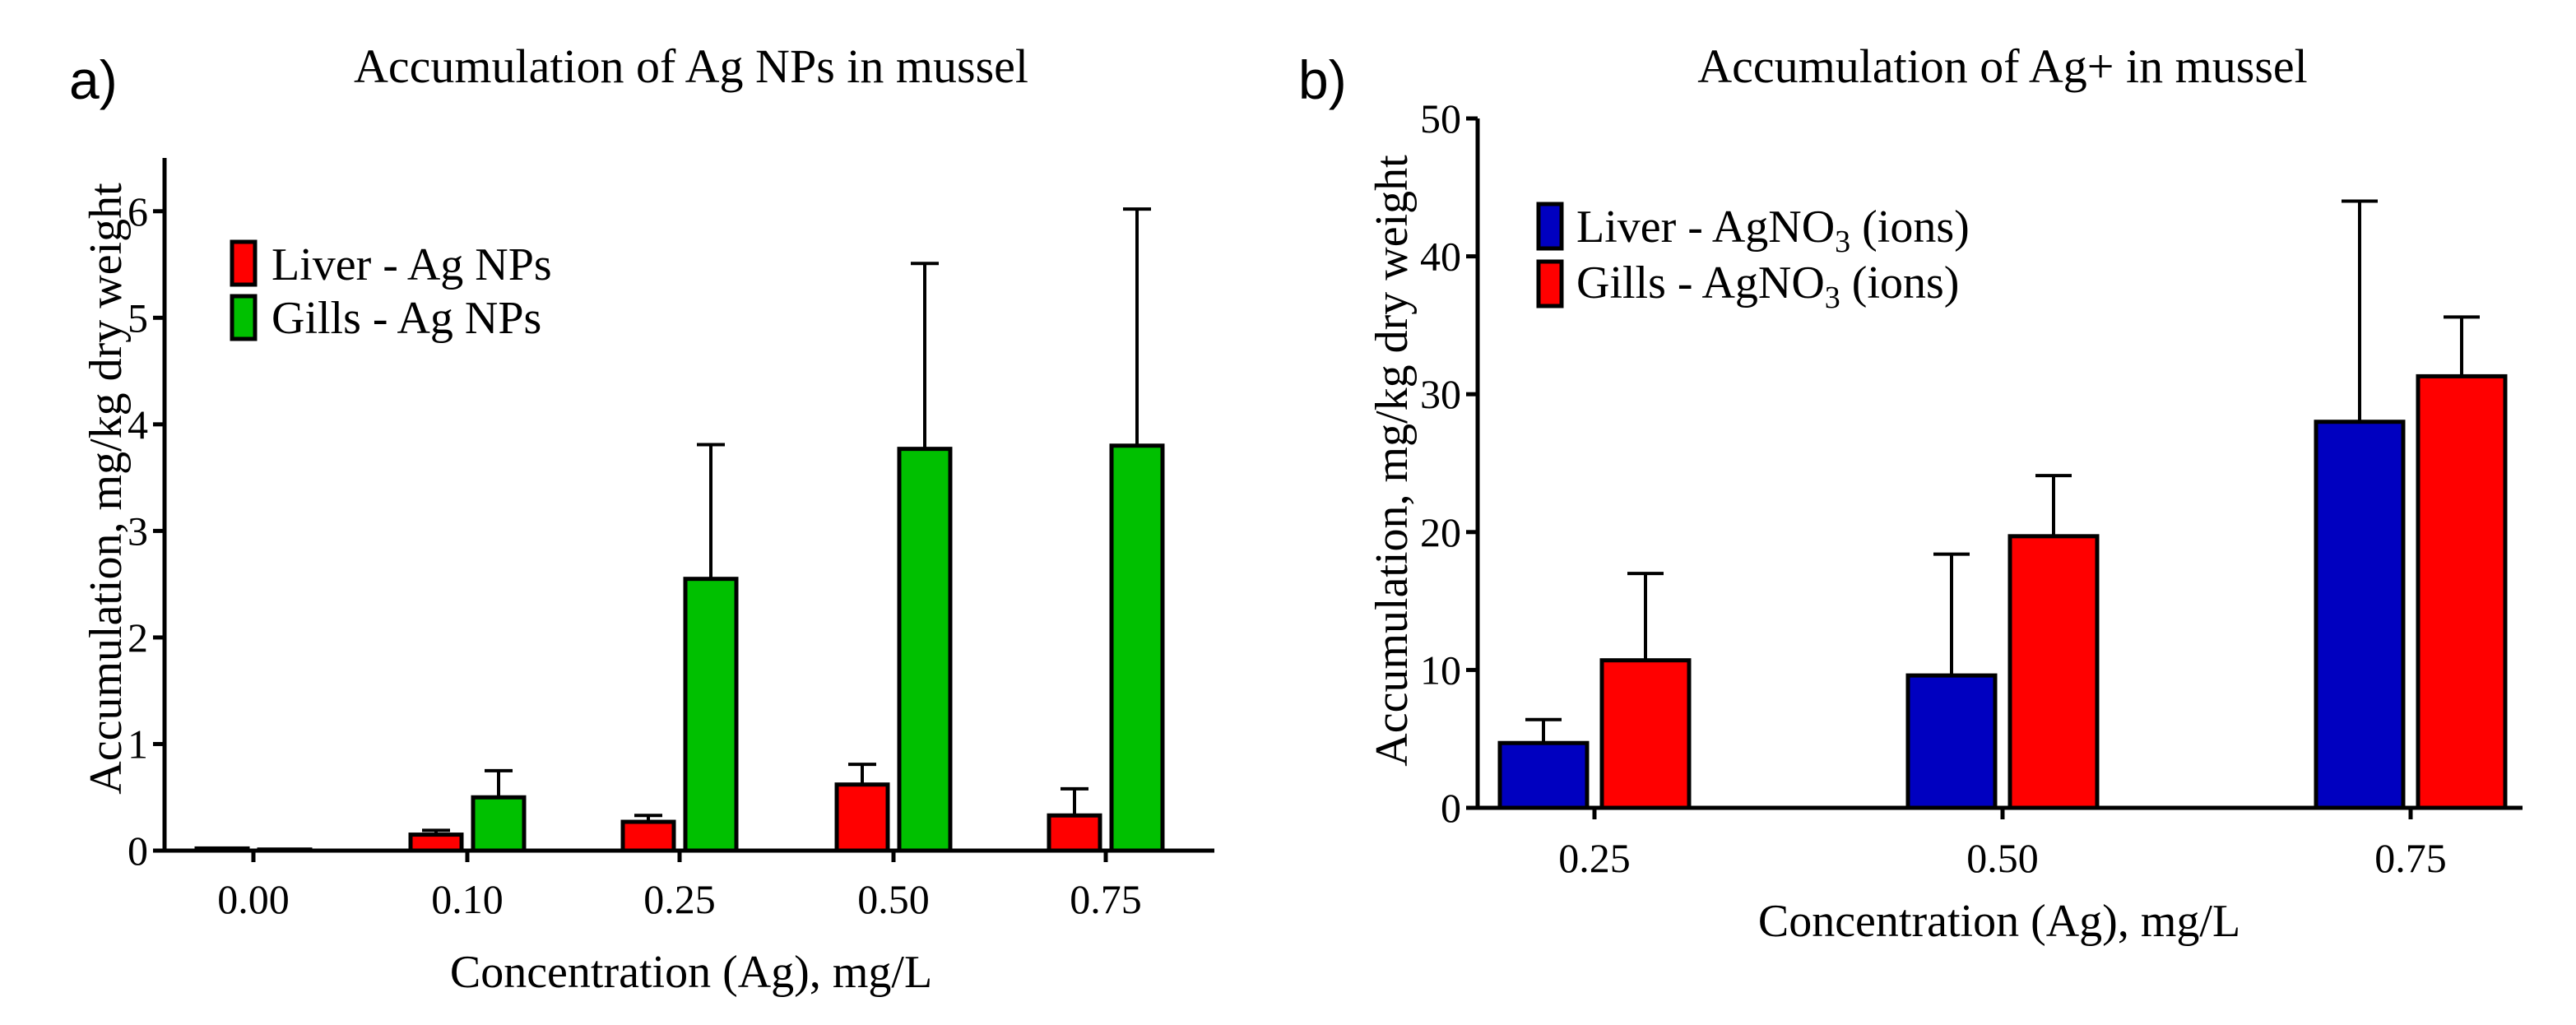 This screenshot has width=2576, height=1025. I want to click on panel-a-x-tick-label-0-10: 0.10, so click(467, 899).